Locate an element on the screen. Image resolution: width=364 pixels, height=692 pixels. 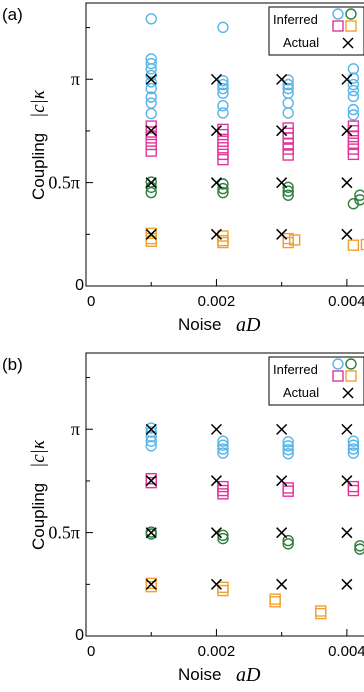
legend-actual-label: Actual is located at coordinates (301, 392).